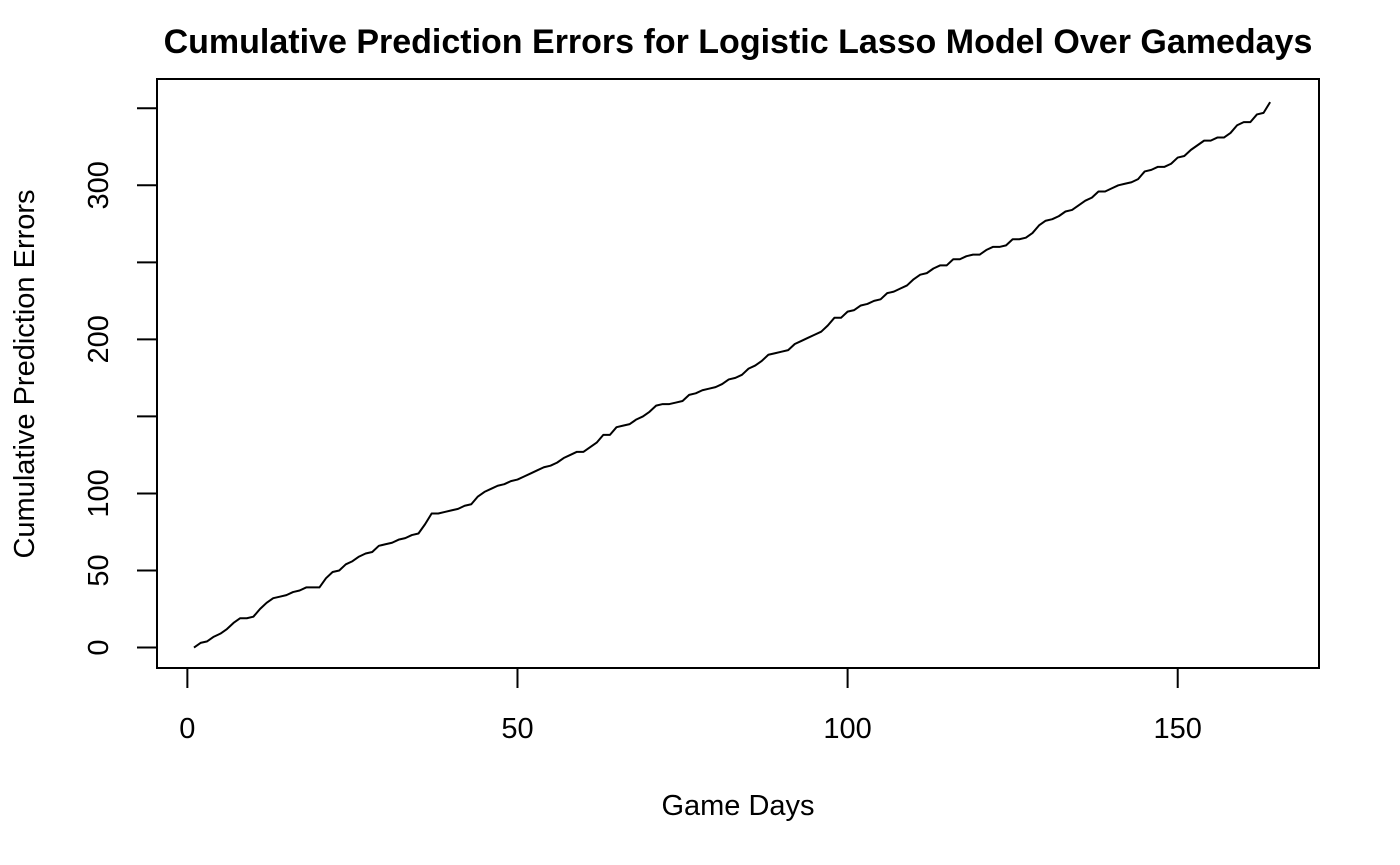  I want to click on y-tick-label: 200, so click(99, 339).